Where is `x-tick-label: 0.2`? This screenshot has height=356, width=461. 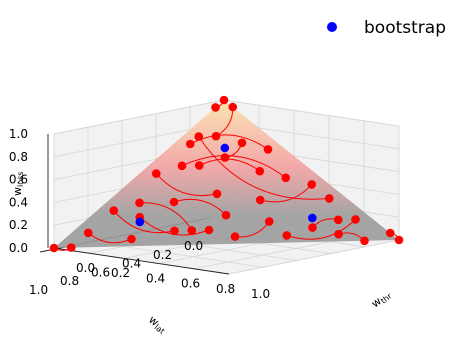 x-tick-label: 0.2 is located at coordinates (162, 255).